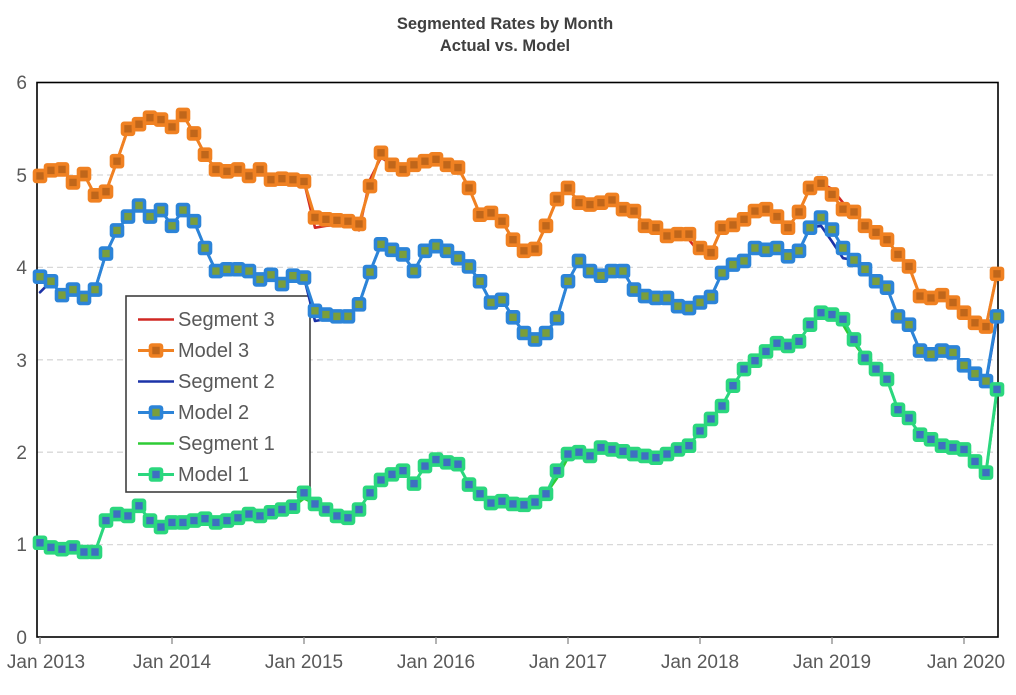 The image size is (1016, 695). What do you see at coordinates (966, 662) in the screenshot?
I see `x-tick-label: Jan 2020` at bounding box center [966, 662].